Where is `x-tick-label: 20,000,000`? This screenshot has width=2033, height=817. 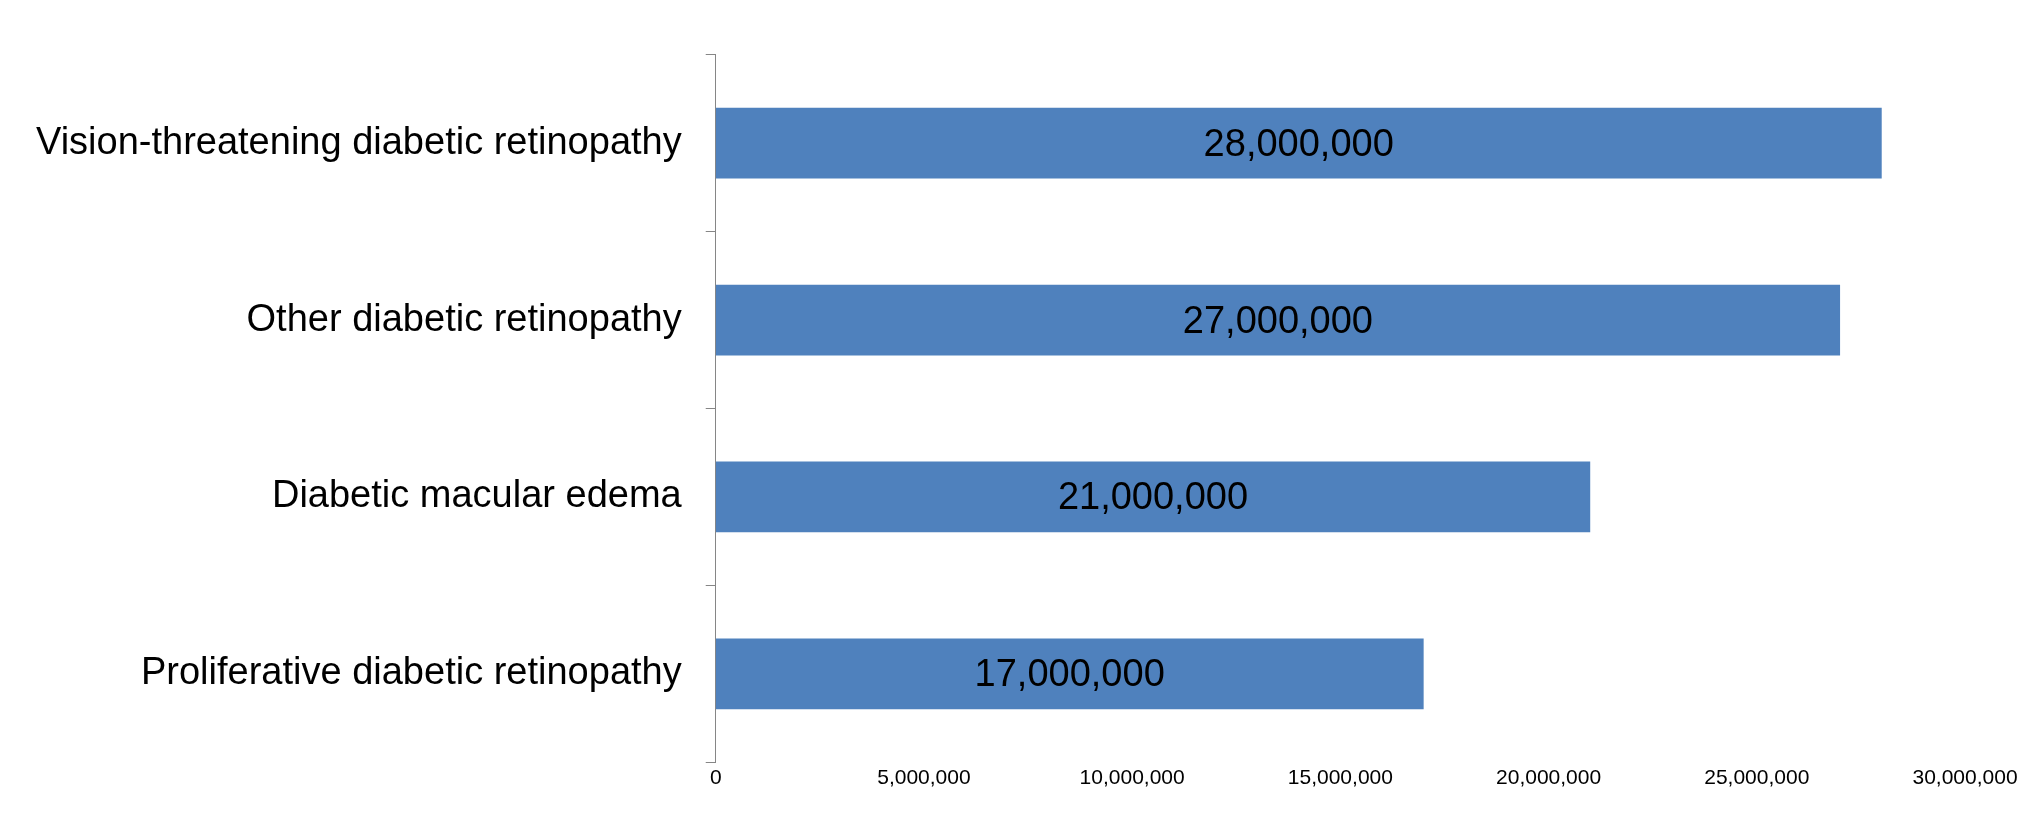 x-tick-label: 20,000,000 is located at coordinates (1549, 776).